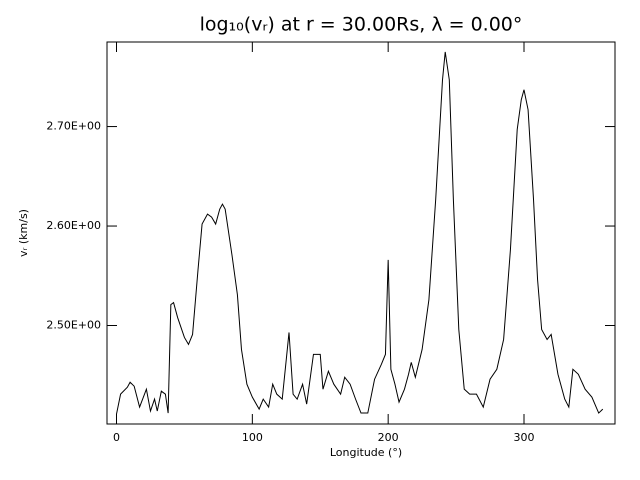 The width and height of the screenshot is (640, 480). I want to click on x-tick-label: 100, so click(252, 437).